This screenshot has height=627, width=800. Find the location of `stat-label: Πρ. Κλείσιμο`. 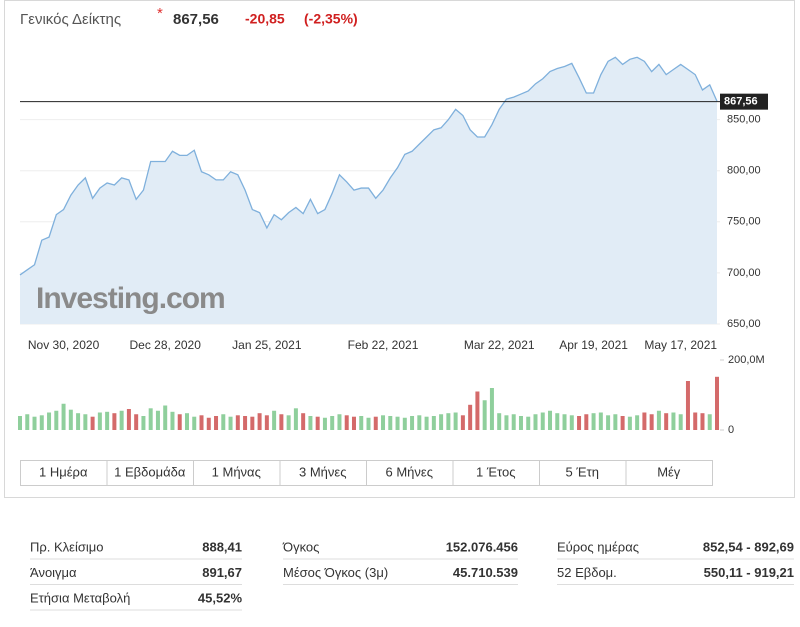

stat-label: Πρ. Κλείσιμο is located at coordinates (67, 546).